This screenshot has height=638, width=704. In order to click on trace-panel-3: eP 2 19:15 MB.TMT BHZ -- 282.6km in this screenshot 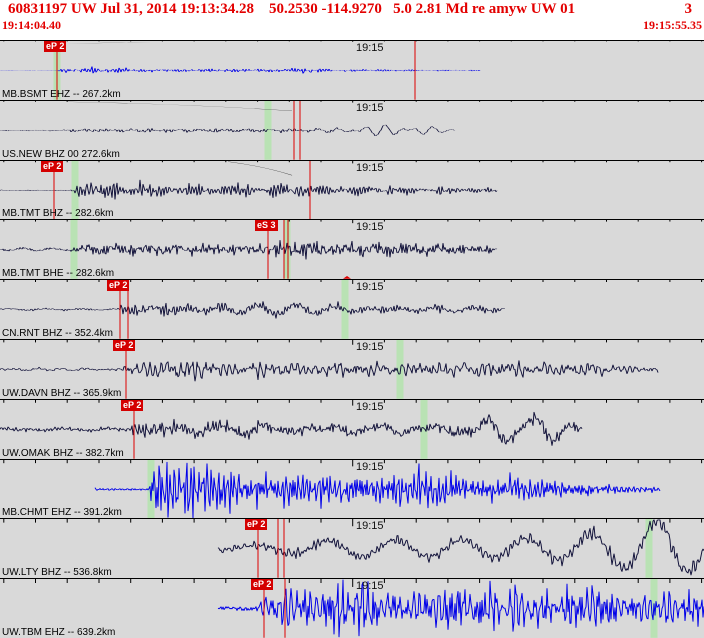, I will do `click(352, 190)`.